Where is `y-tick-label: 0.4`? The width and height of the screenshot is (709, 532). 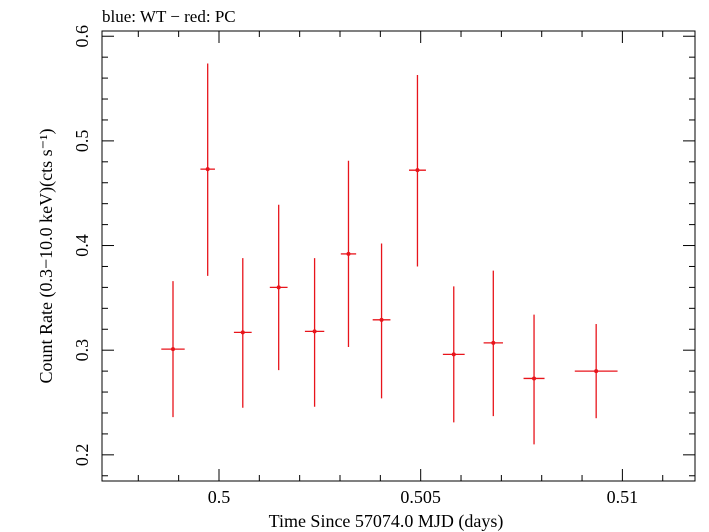
y-tick-label: 0.4 is located at coordinates (82, 245).